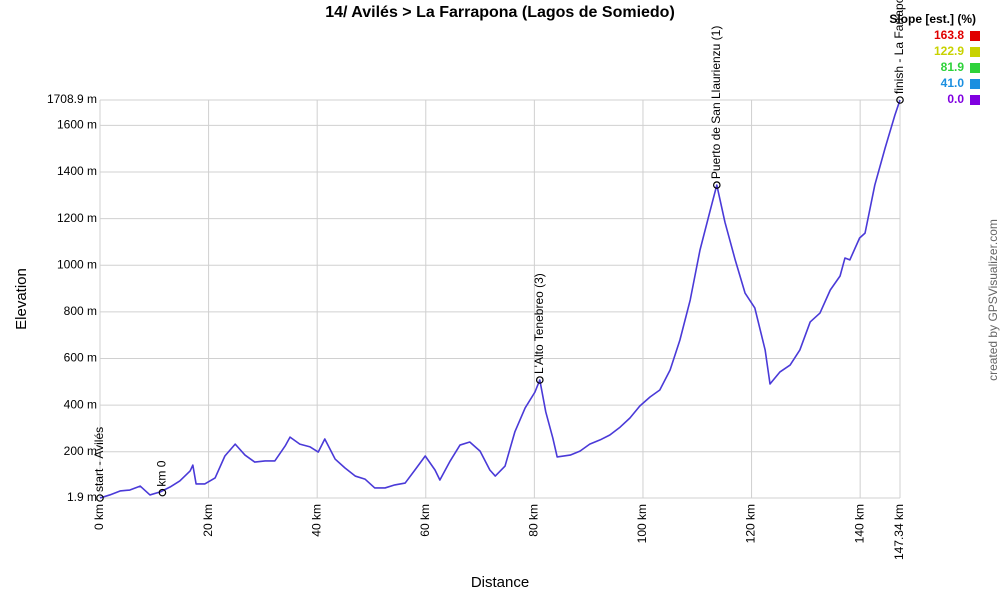 This screenshot has width=1000, height=600. What do you see at coordinates (955, 99) in the screenshot?
I see `legend-label: 0.0` at bounding box center [955, 99].